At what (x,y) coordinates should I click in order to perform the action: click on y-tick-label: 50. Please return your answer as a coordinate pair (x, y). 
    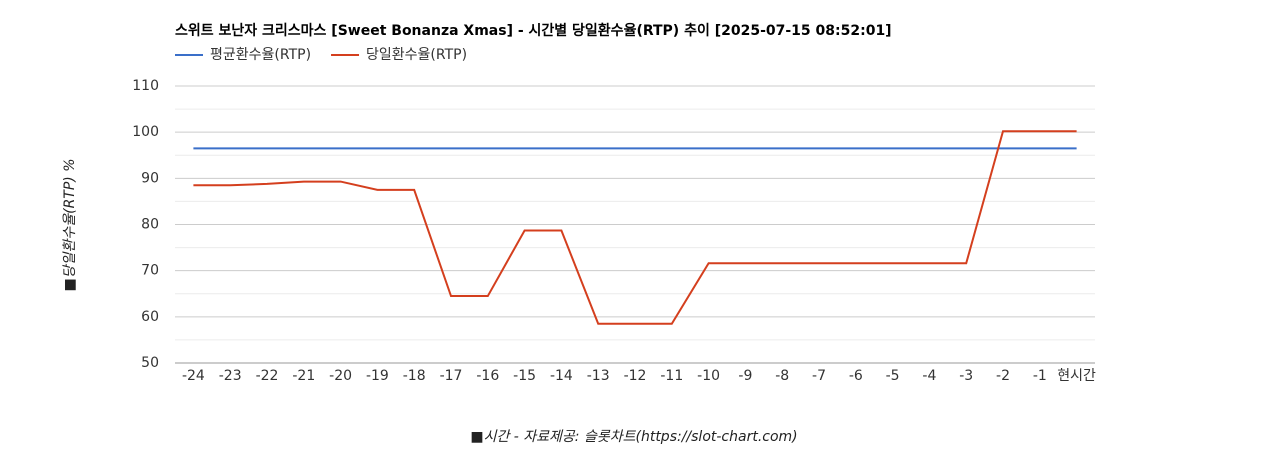
    Looking at the image, I should click on (150, 363).